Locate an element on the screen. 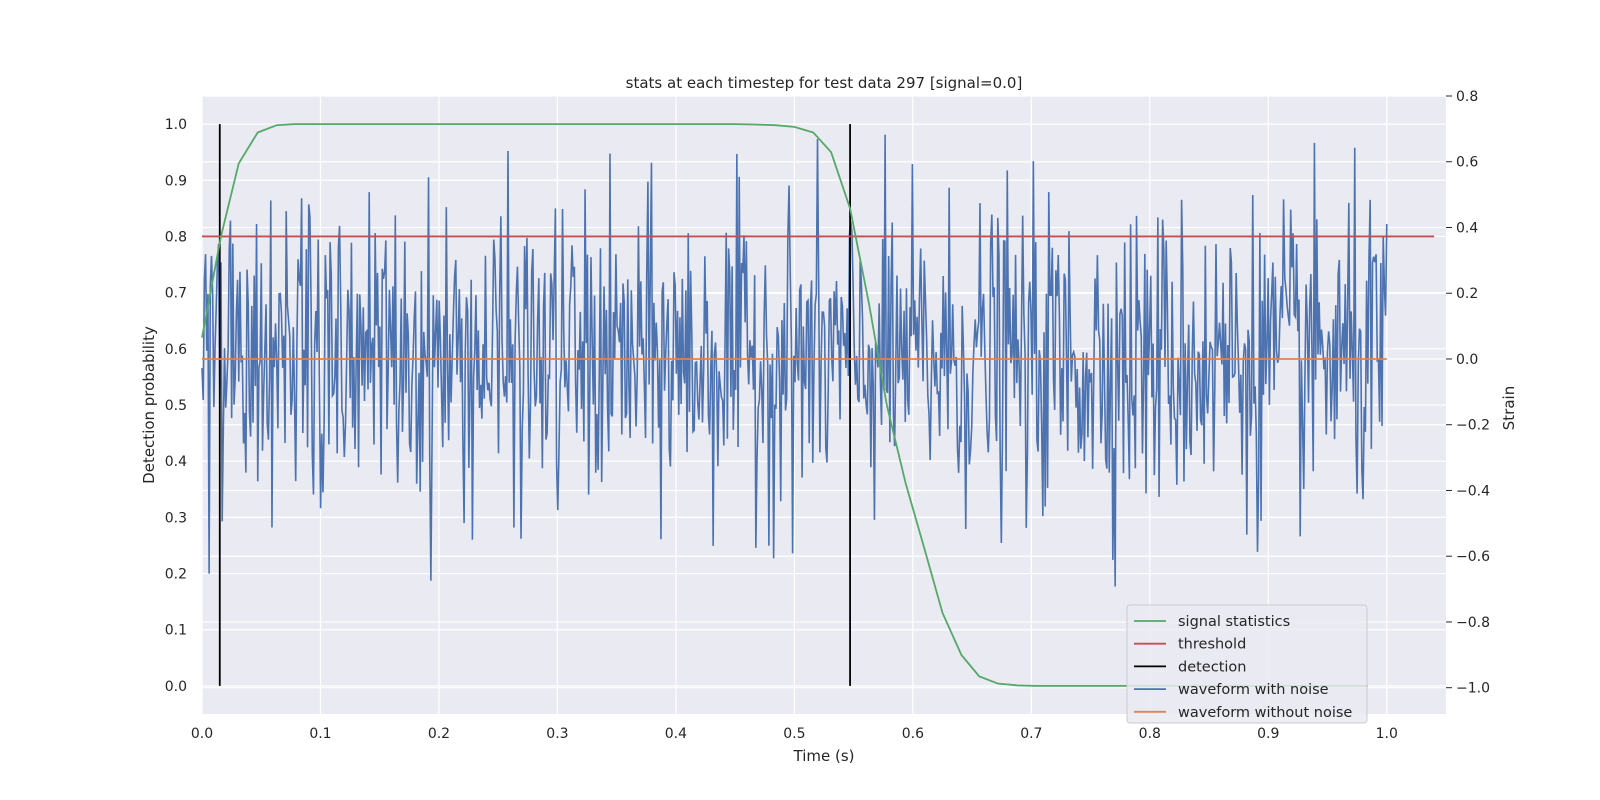 The width and height of the screenshot is (1600, 800). legend-box is located at coordinates (1247, 664).